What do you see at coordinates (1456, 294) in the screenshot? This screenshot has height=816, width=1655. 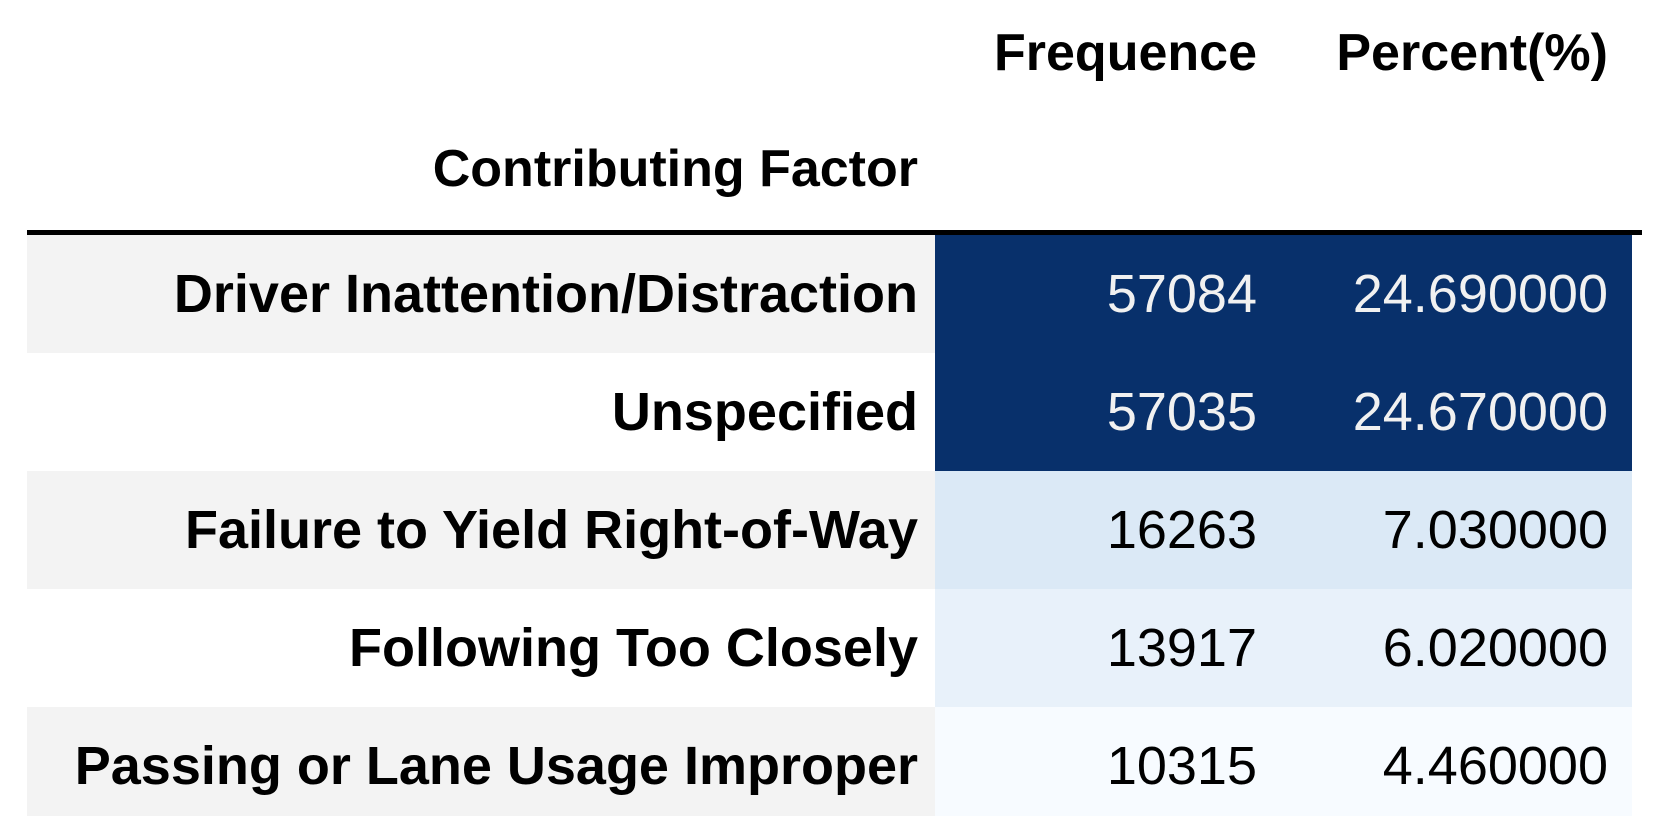 I see `percent-cell: 24.690000` at bounding box center [1456, 294].